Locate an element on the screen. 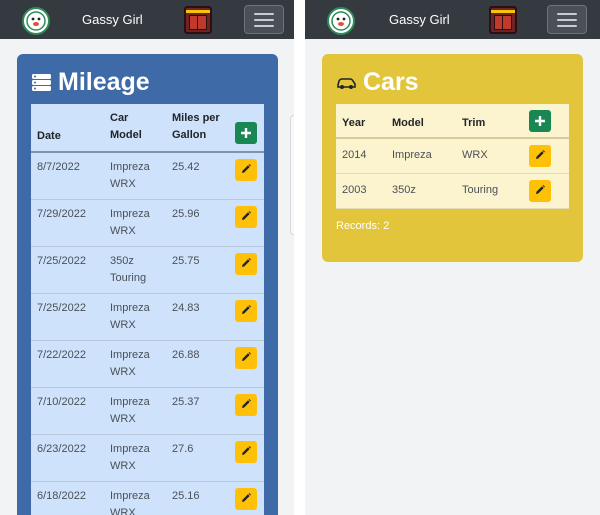 This screenshot has width=600, height=515. database-icon is located at coordinates (41, 82).